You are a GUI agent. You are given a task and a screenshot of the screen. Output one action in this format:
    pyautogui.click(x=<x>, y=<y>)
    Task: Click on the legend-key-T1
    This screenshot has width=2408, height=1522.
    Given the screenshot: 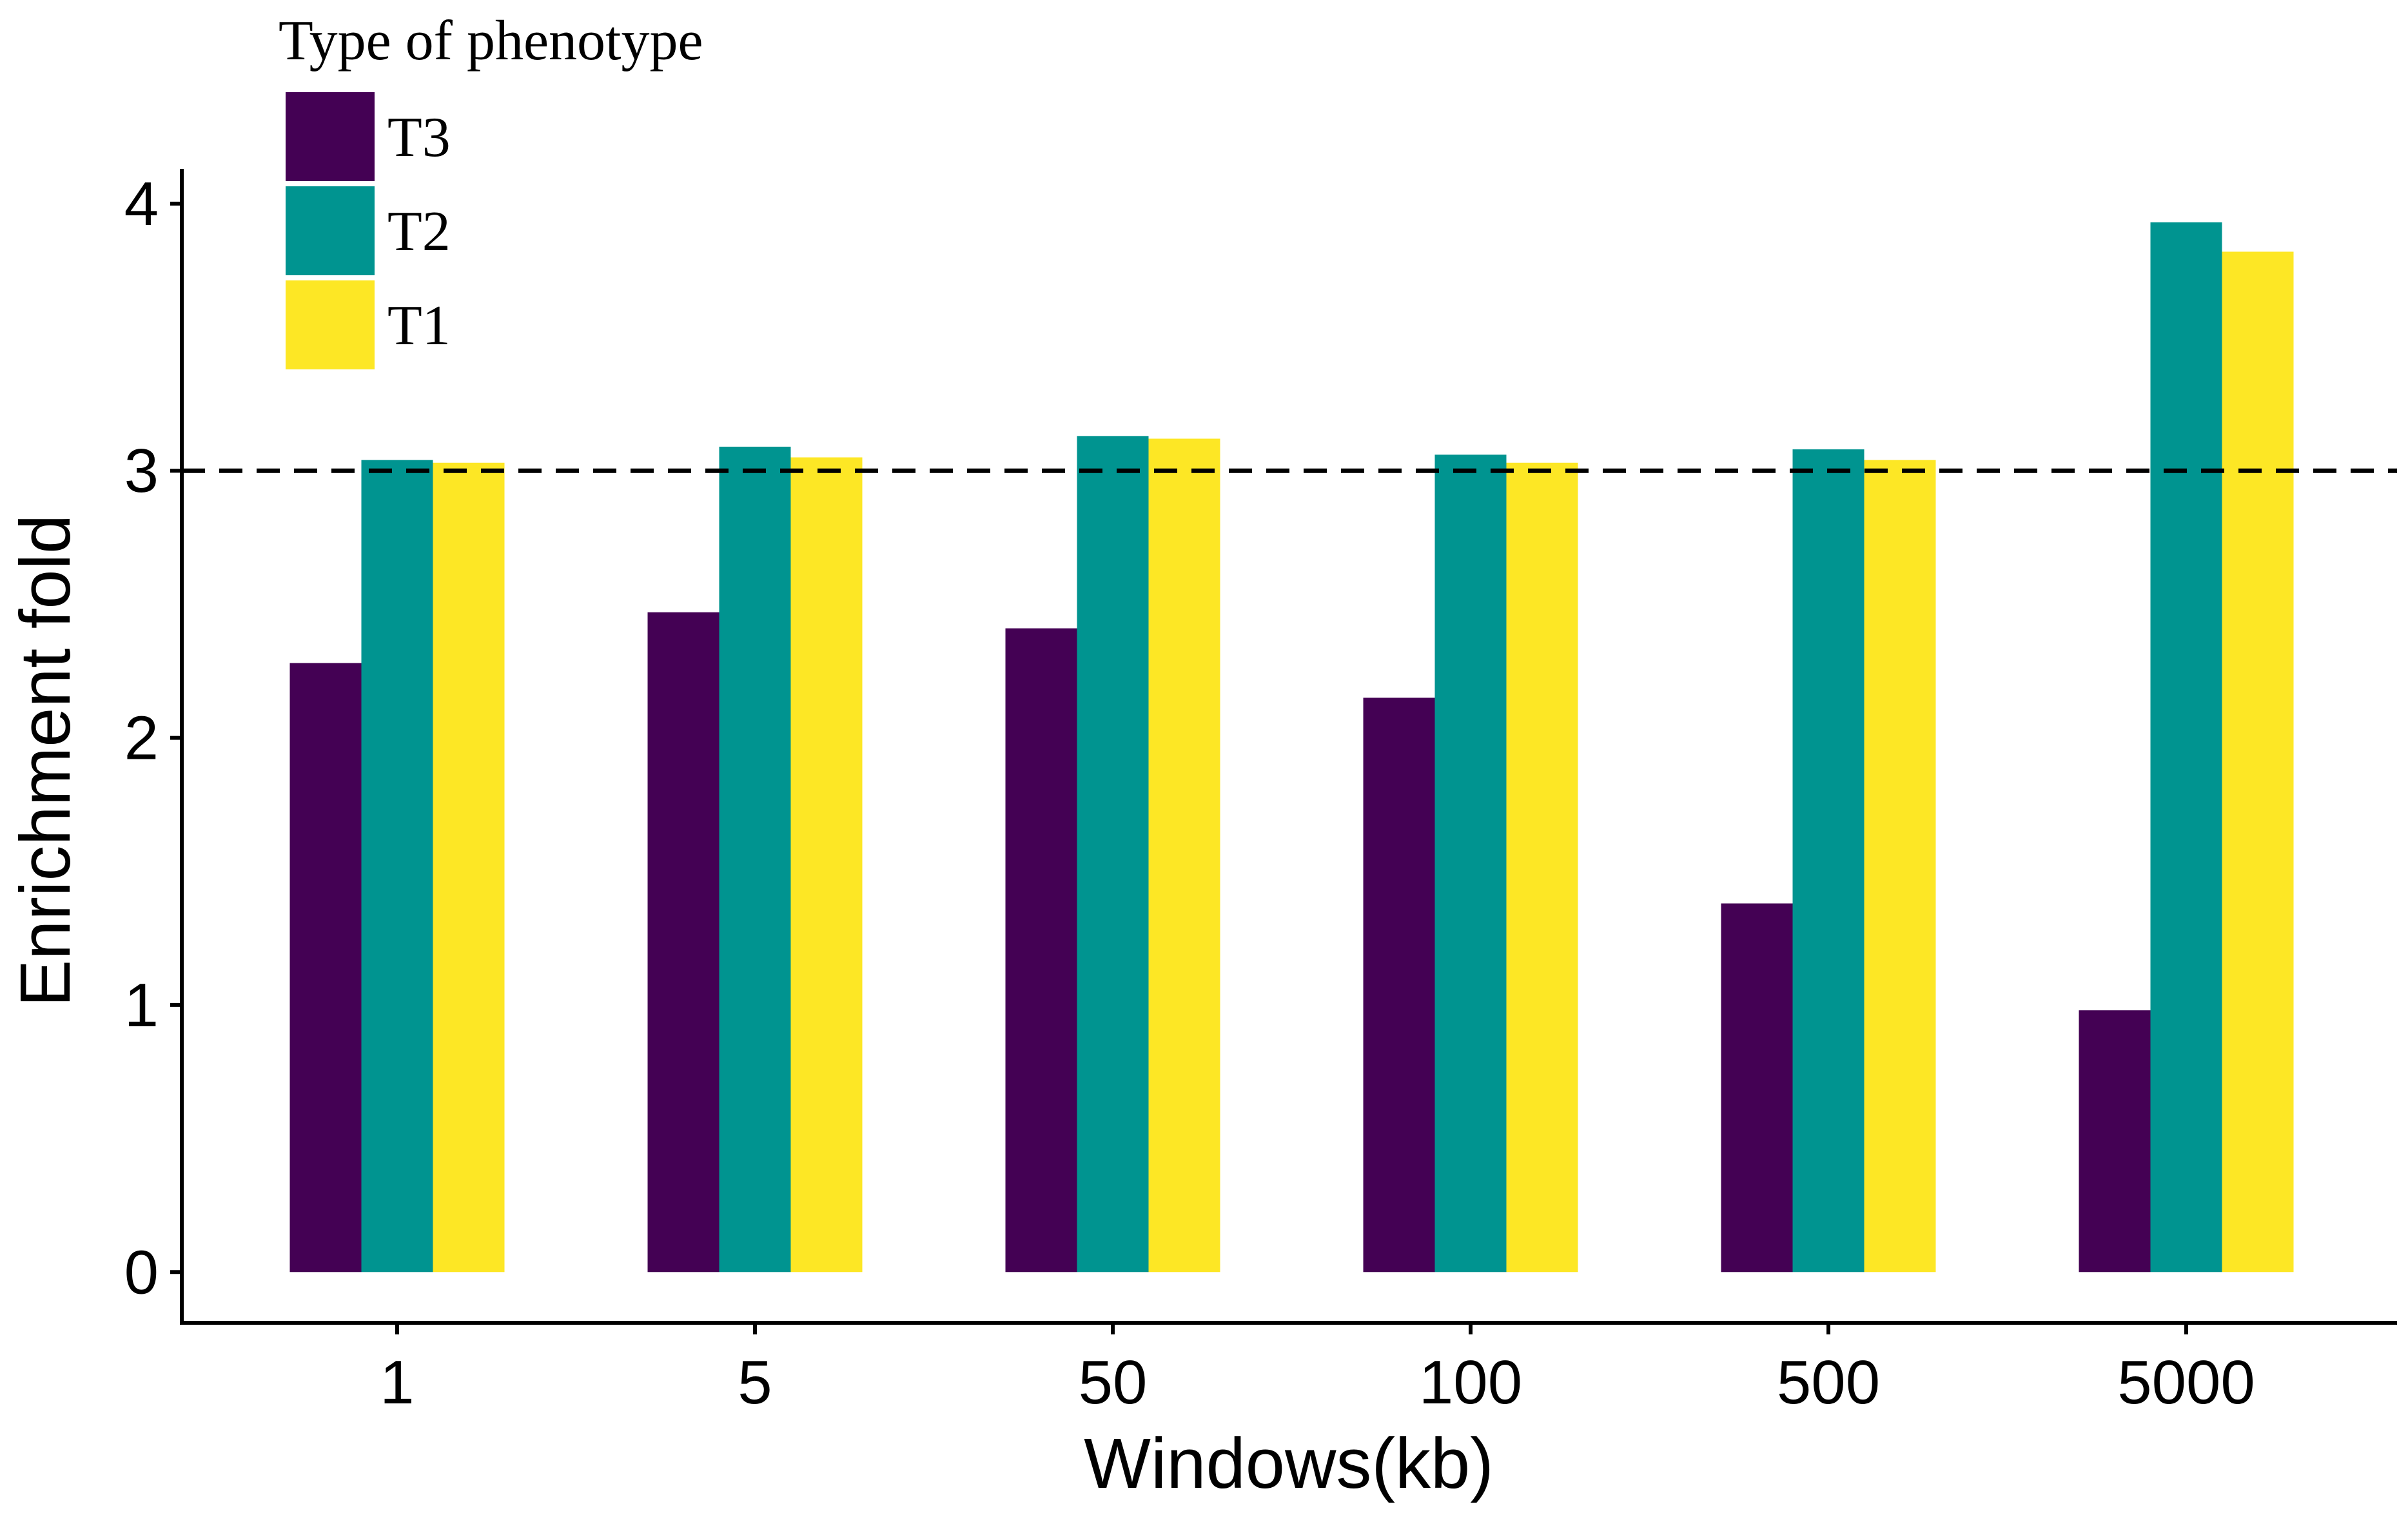 What is the action you would take?
    pyautogui.click(x=330, y=324)
    